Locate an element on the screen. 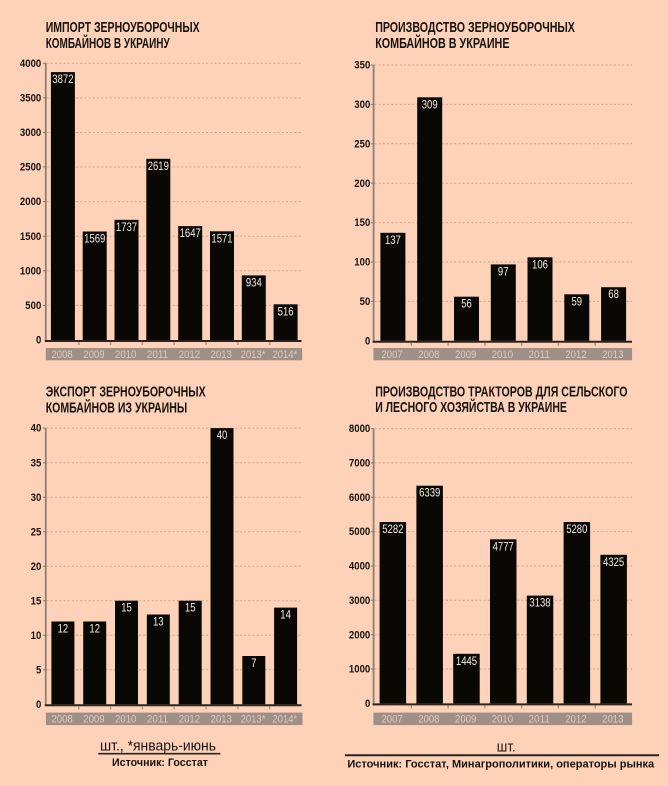 The width and height of the screenshot is (668, 786). svg-text:ПРОИЗВОДСТВО ТРАКТОРОВ ДЛЯ СЕЛ: ПРОИЗВОДСТВО ТРАКТОРОВ ДЛЯ СЕЛЬСКОГО is located at coordinates (501, 392).